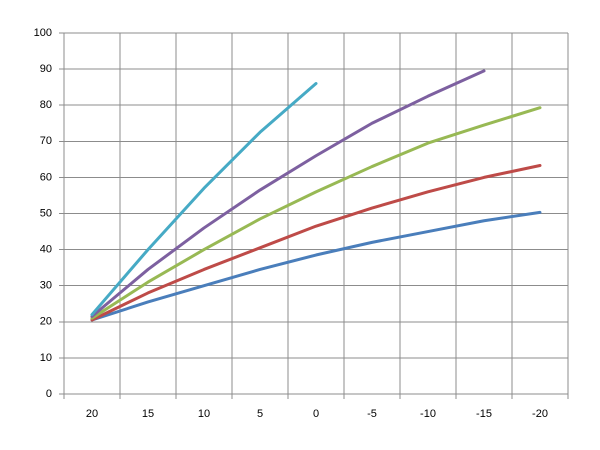 The image size is (600, 450). Describe the element at coordinates (372, 414) in the screenshot. I see `x-tick-label: -5` at that location.